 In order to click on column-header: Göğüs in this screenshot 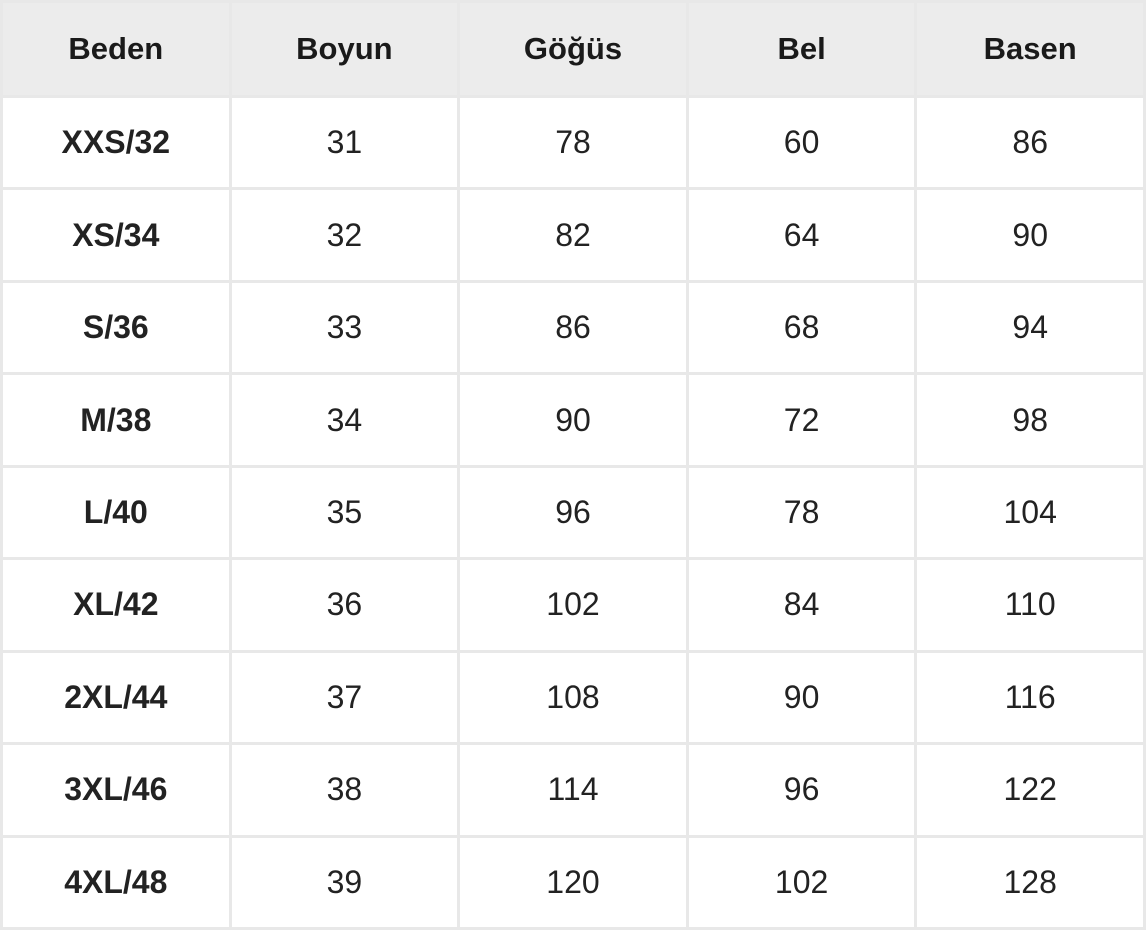, I will do `click(573, 49)`.